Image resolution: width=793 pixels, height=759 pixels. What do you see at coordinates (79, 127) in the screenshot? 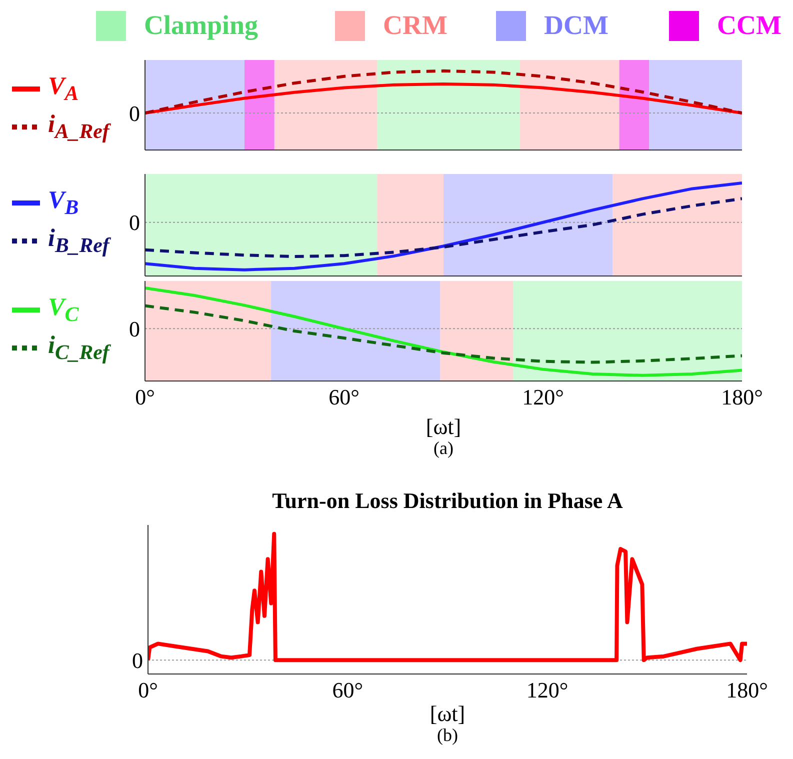
I see `legend-label: i$_{A_Ref}$` at bounding box center [79, 127].